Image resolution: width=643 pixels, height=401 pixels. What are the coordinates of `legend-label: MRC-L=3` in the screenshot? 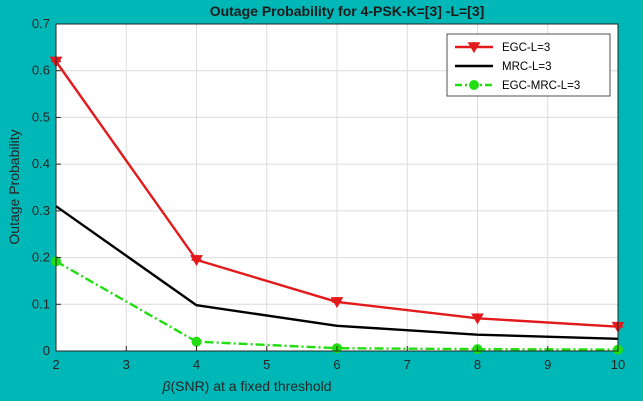 It's located at (527, 67).